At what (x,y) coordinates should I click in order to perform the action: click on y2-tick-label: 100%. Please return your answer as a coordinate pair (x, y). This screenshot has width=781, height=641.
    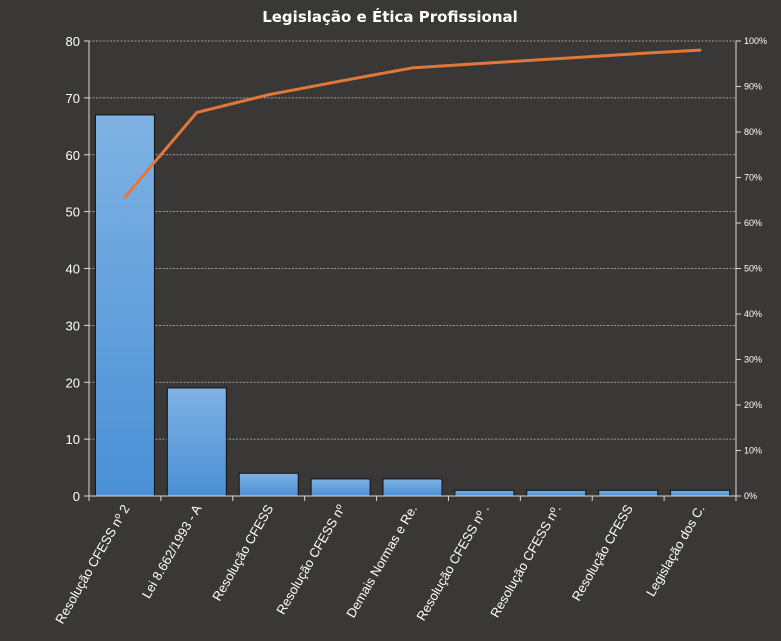
    Looking at the image, I should click on (755, 41).